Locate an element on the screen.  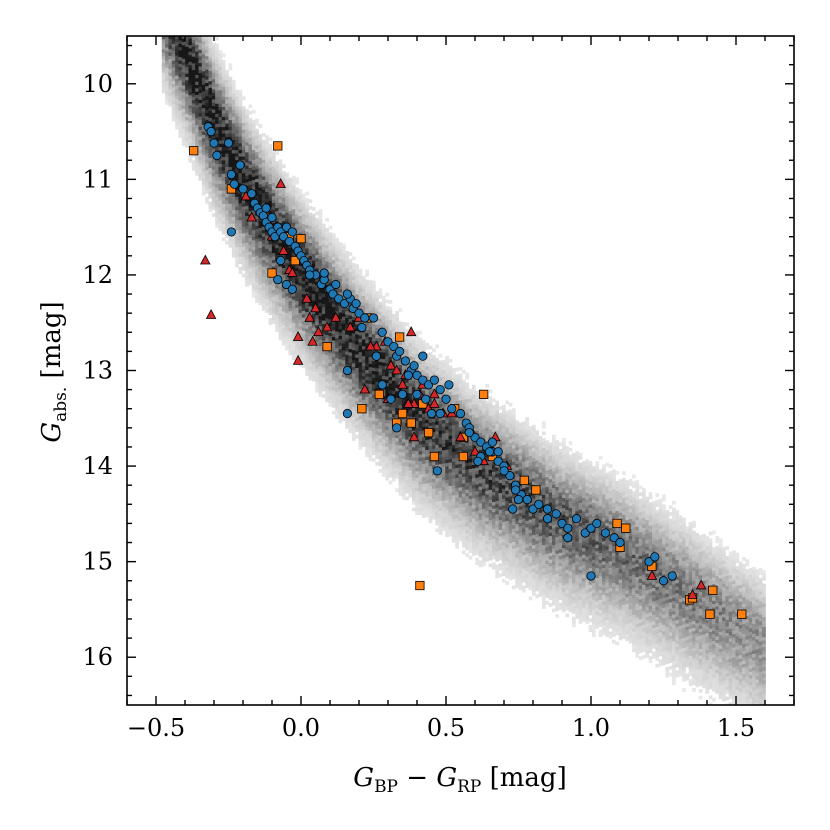
x-tick-label: 1.5 is located at coordinates (736, 728).